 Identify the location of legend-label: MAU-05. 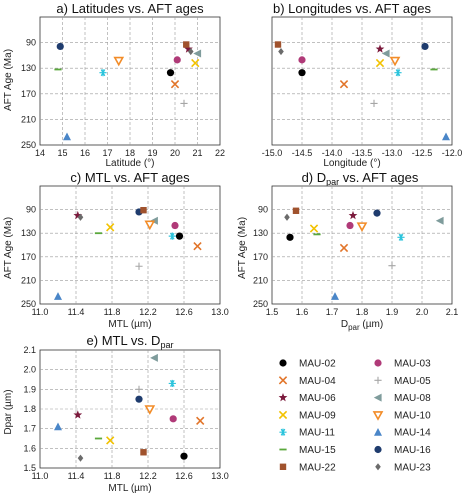
(412, 381).